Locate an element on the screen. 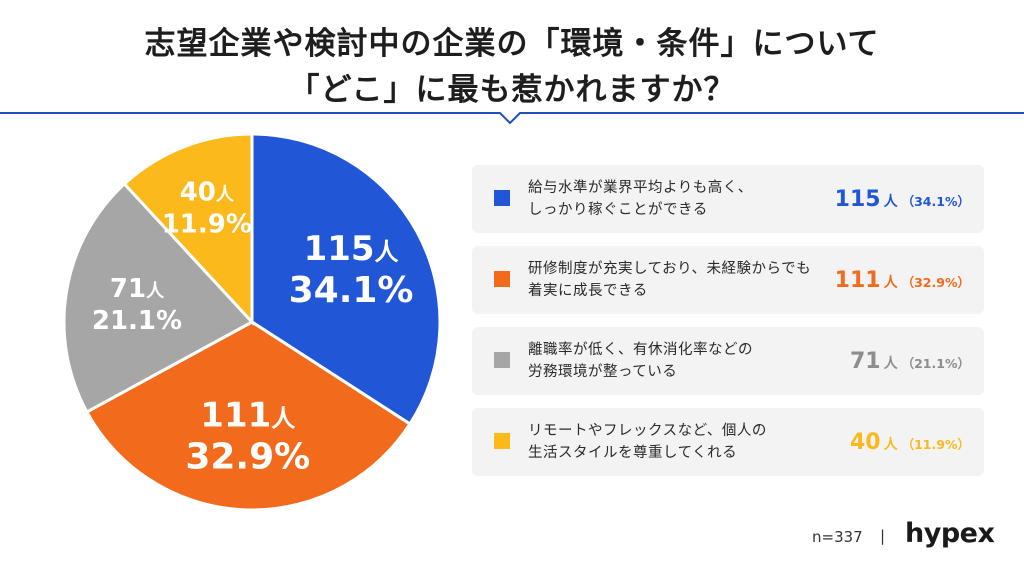 The image size is (1024, 576). chart-title-line2: 「どこ」に最も惹かれますか？ is located at coordinates (512, 90).